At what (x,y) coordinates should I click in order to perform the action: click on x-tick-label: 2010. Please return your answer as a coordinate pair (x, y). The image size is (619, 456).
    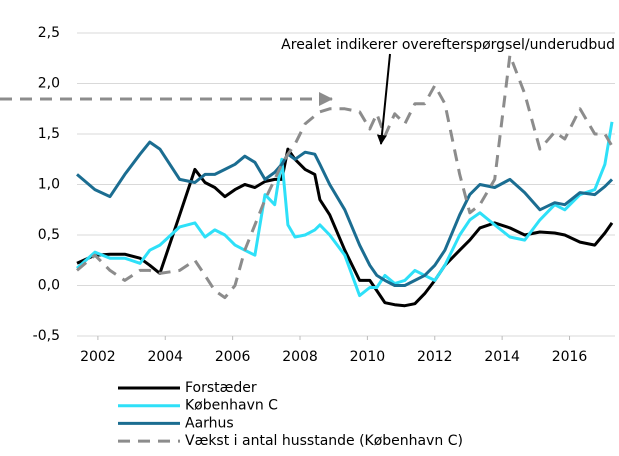
    Looking at the image, I should click on (368, 357).